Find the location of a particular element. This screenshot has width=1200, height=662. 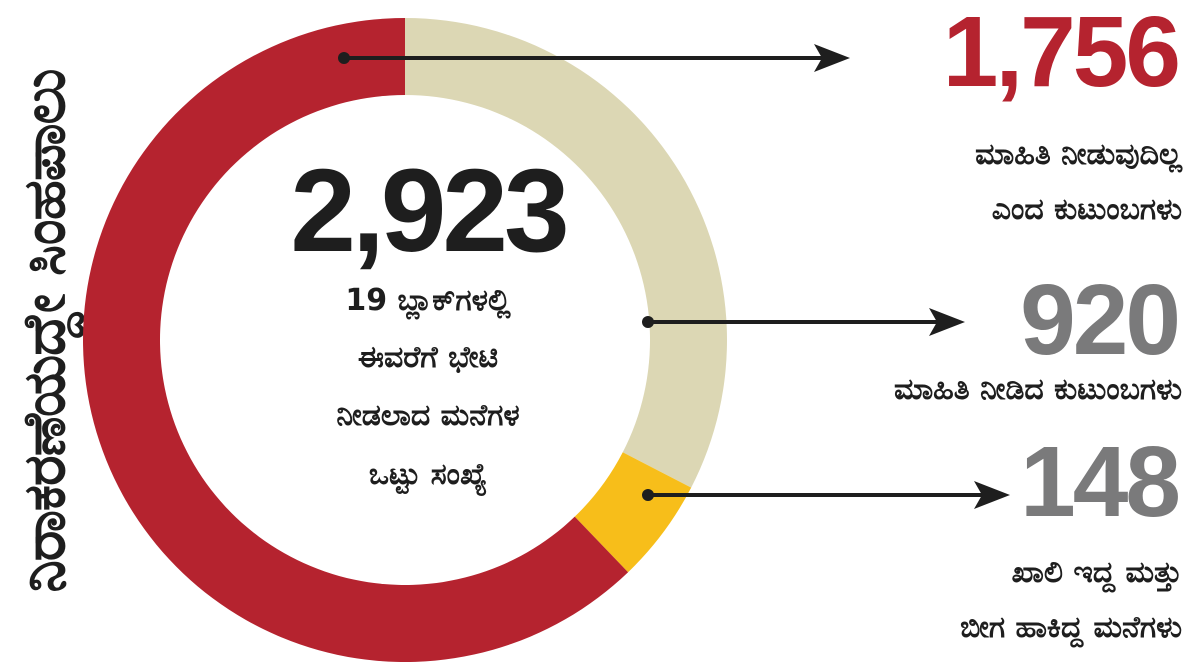

label-vacant-line-1: ಖಾಲಿ ಇದ್ದ ಮತ್ತು is located at coordinates (1096, 572).